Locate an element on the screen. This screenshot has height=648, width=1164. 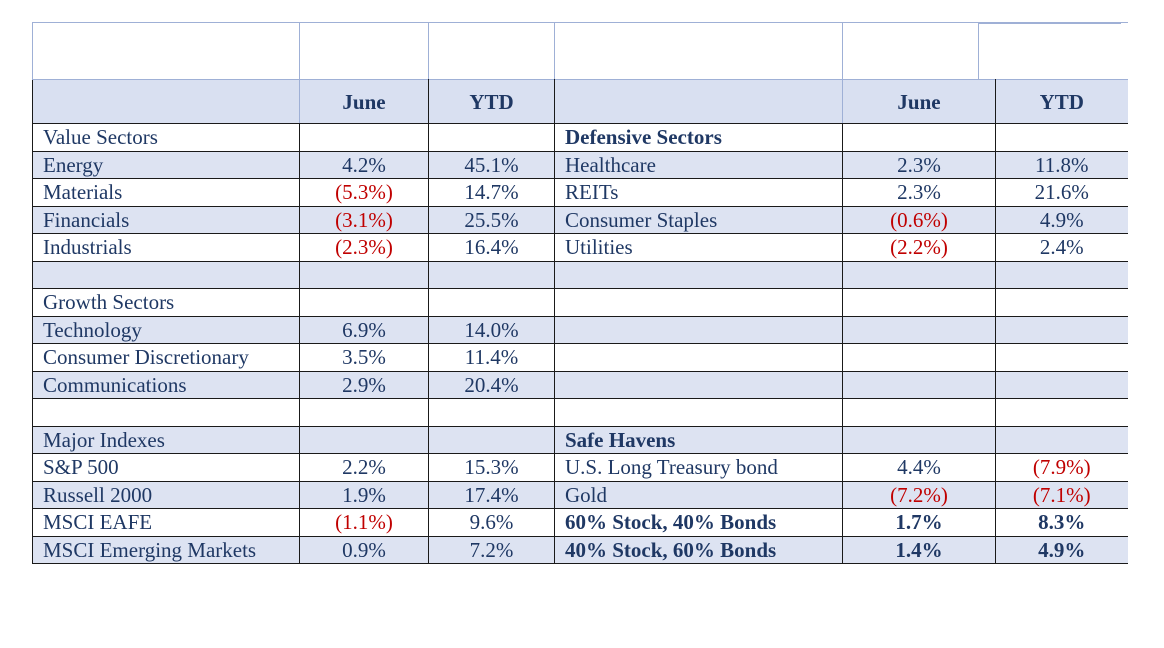
right-june-cell: 1.4% is located at coordinates (919, 549).